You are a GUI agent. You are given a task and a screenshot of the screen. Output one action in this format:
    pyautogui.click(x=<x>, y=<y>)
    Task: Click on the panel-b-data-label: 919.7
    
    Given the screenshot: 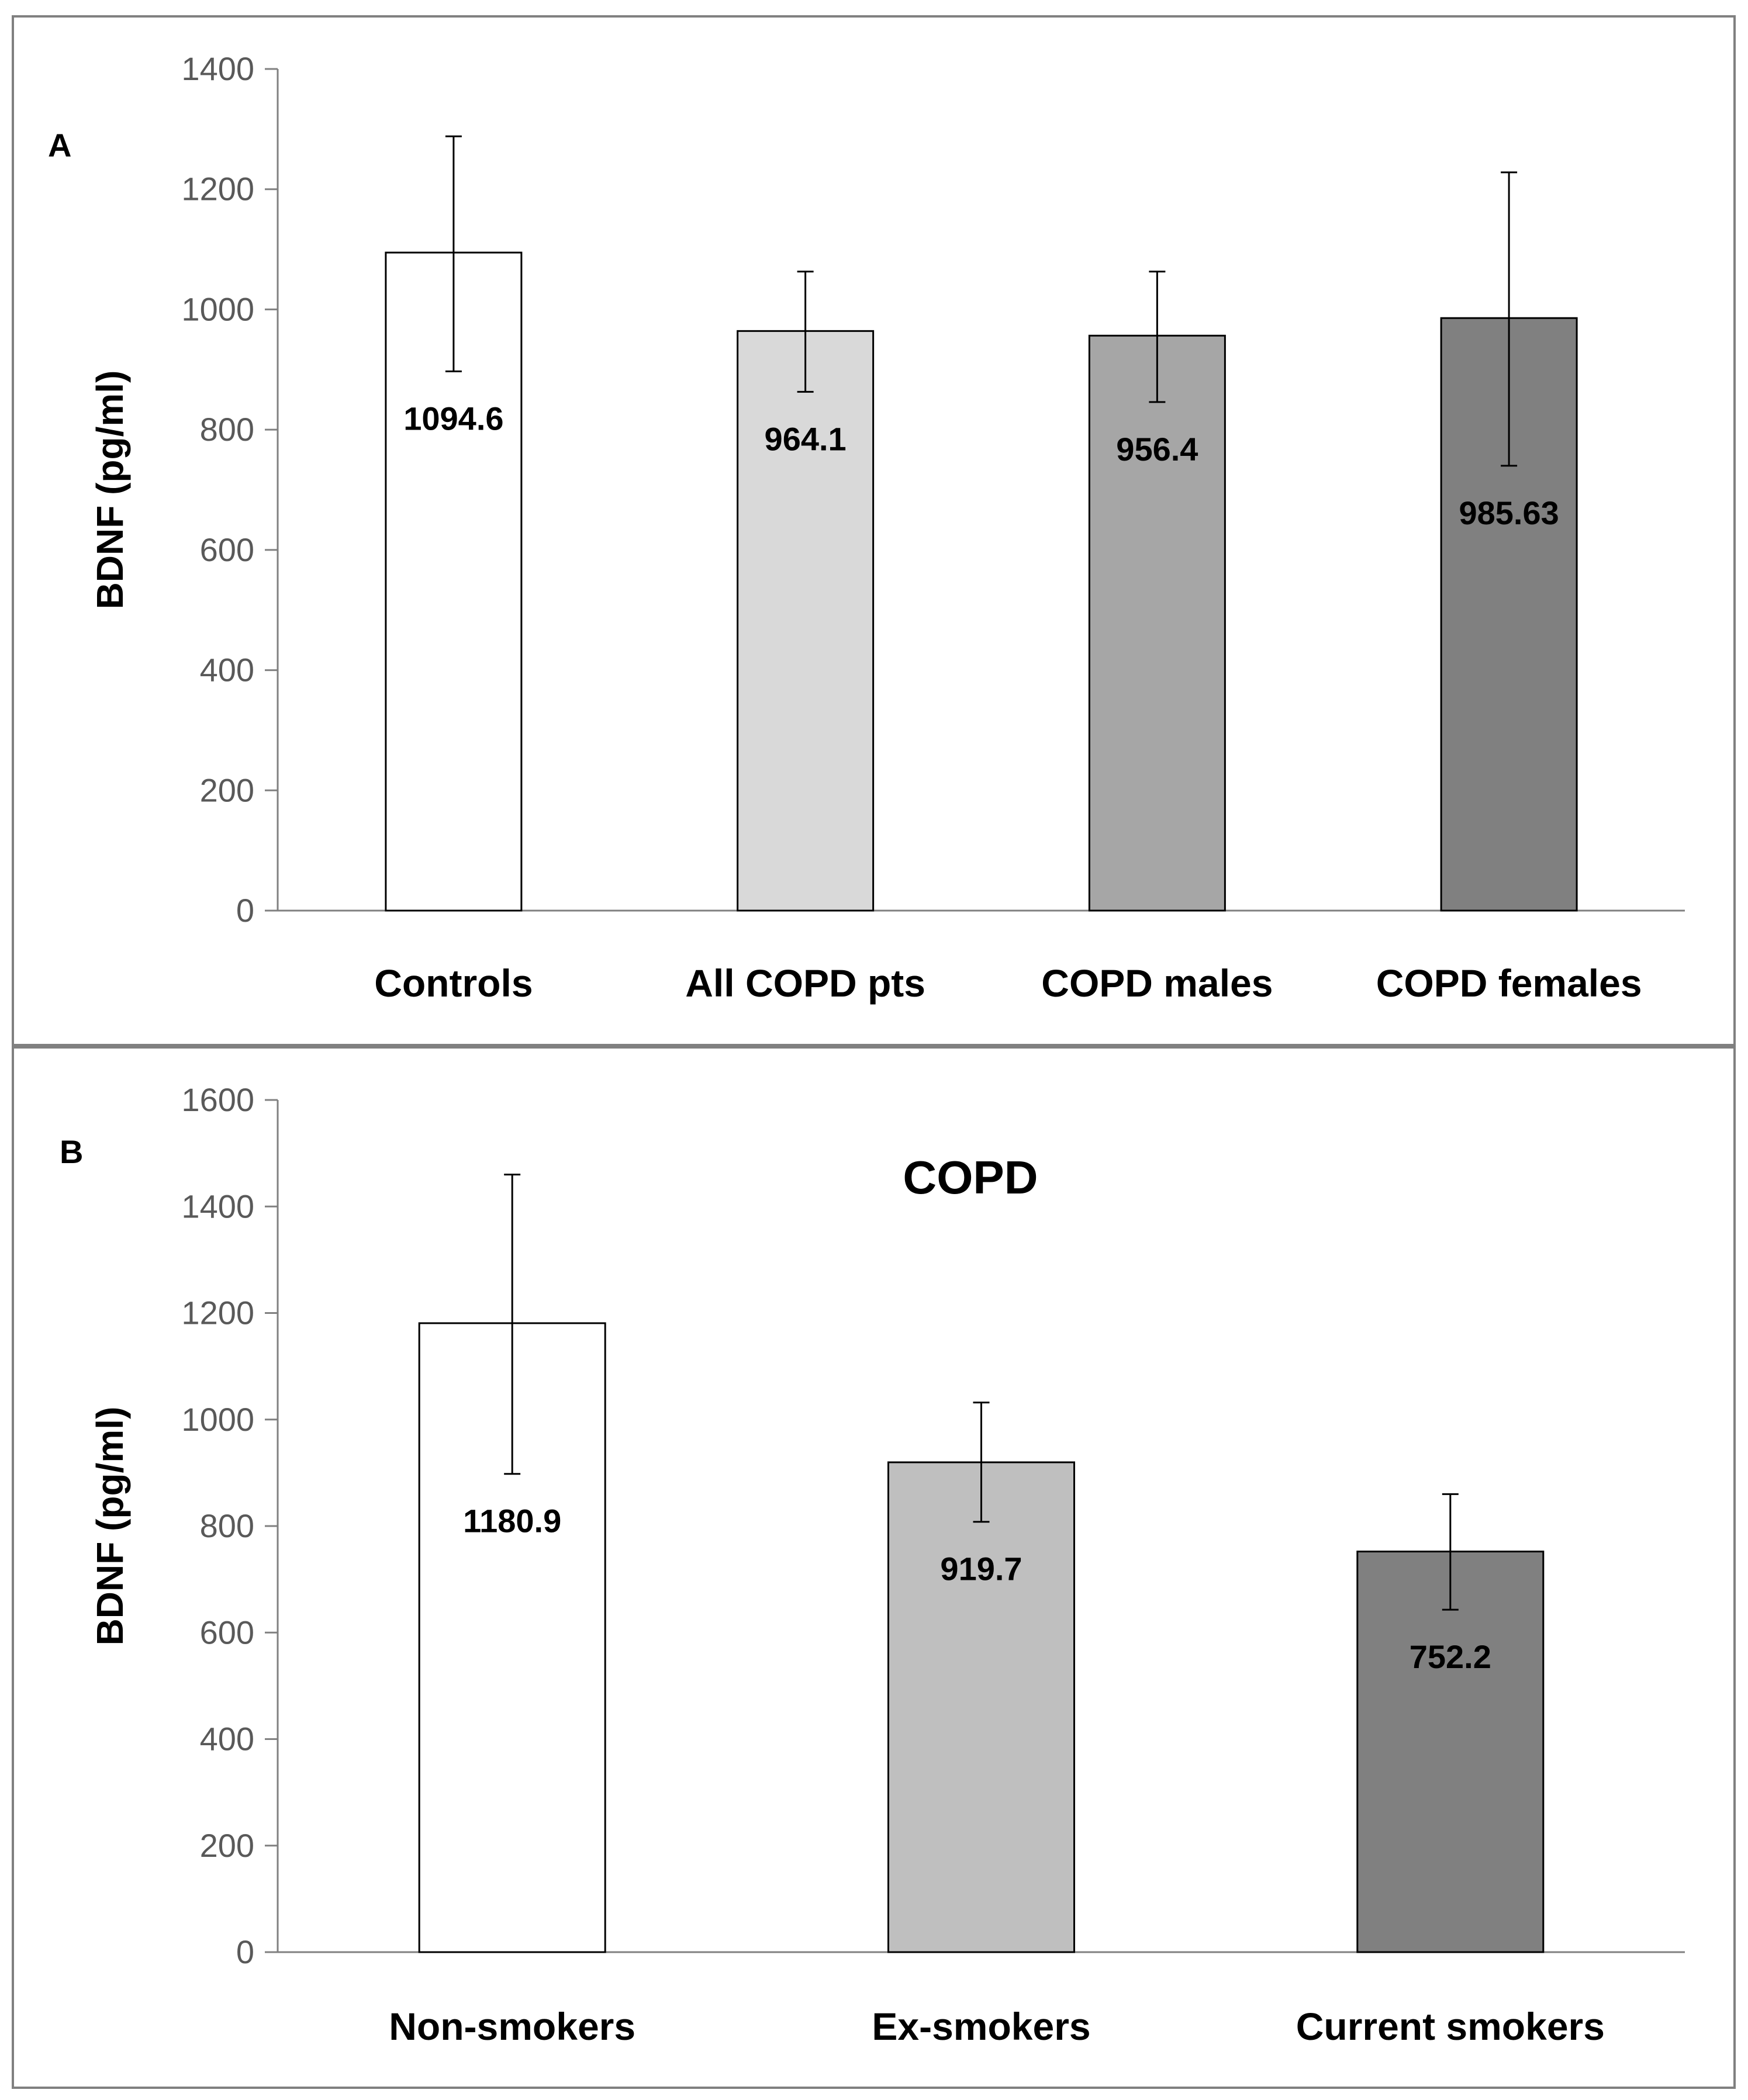 What is the action you would take?
    pyautogui.click(x=981, y=1569)
    